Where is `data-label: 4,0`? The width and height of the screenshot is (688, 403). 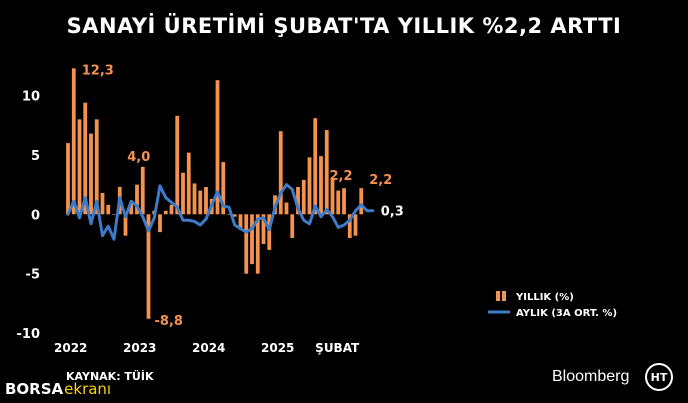 data-label: 4,0 is located at coordinates (138, 157).